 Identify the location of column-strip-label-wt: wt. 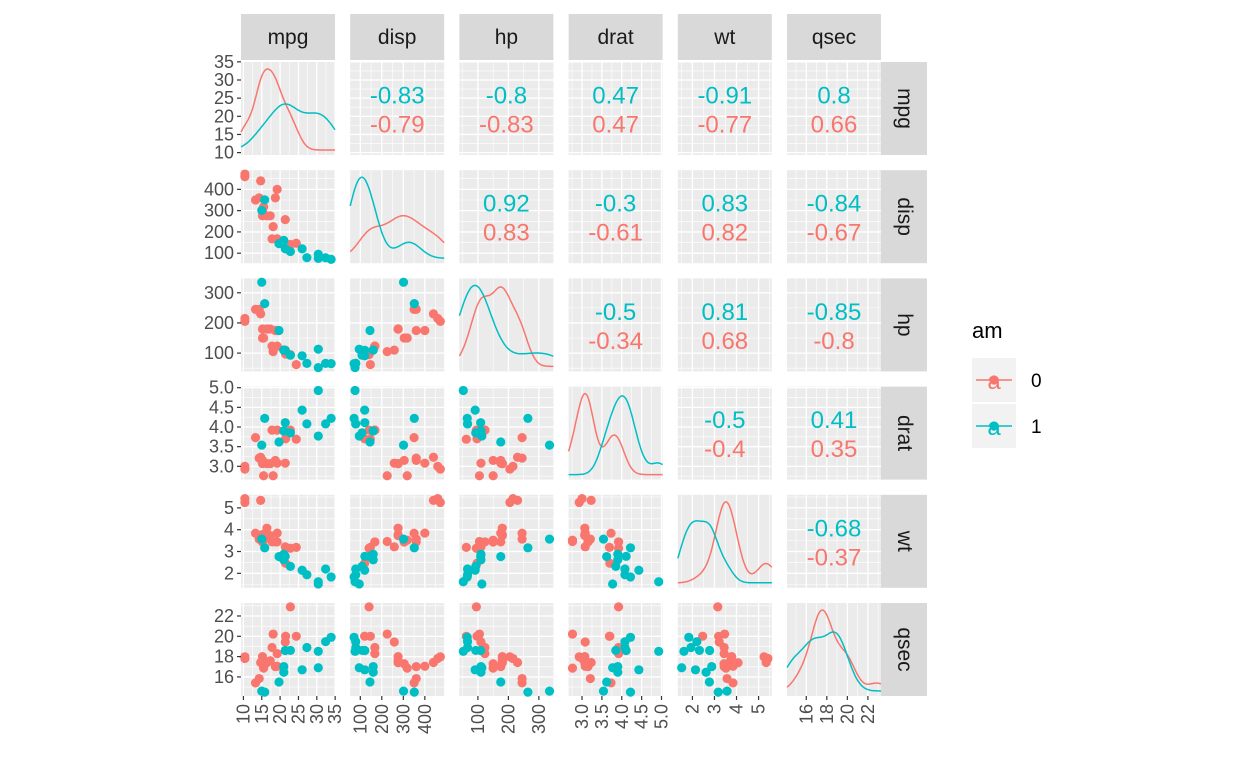
(724, 37).